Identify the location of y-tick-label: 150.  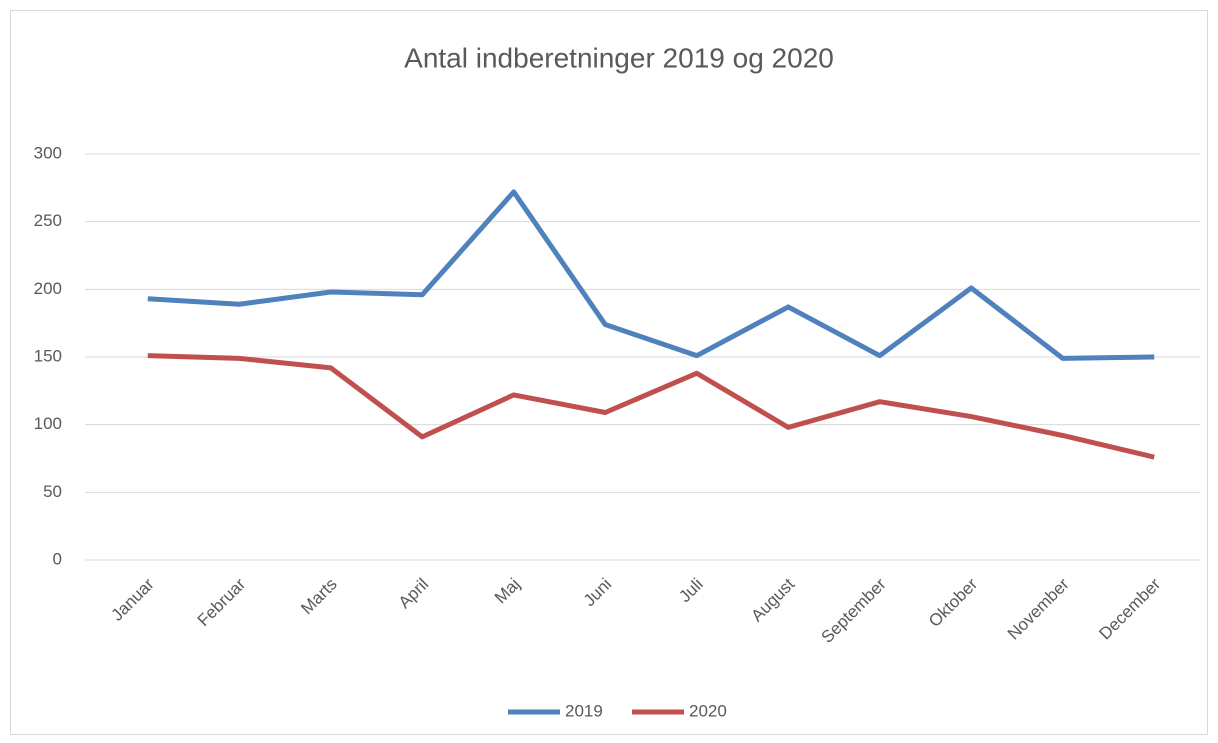
(48, 355).